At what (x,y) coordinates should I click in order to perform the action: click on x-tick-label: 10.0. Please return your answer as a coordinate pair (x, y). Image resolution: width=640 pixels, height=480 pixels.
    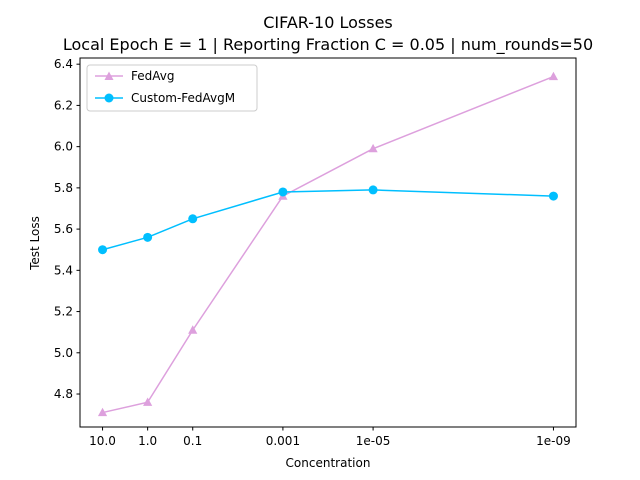
    Looking at the image, I should click on (102, 441).